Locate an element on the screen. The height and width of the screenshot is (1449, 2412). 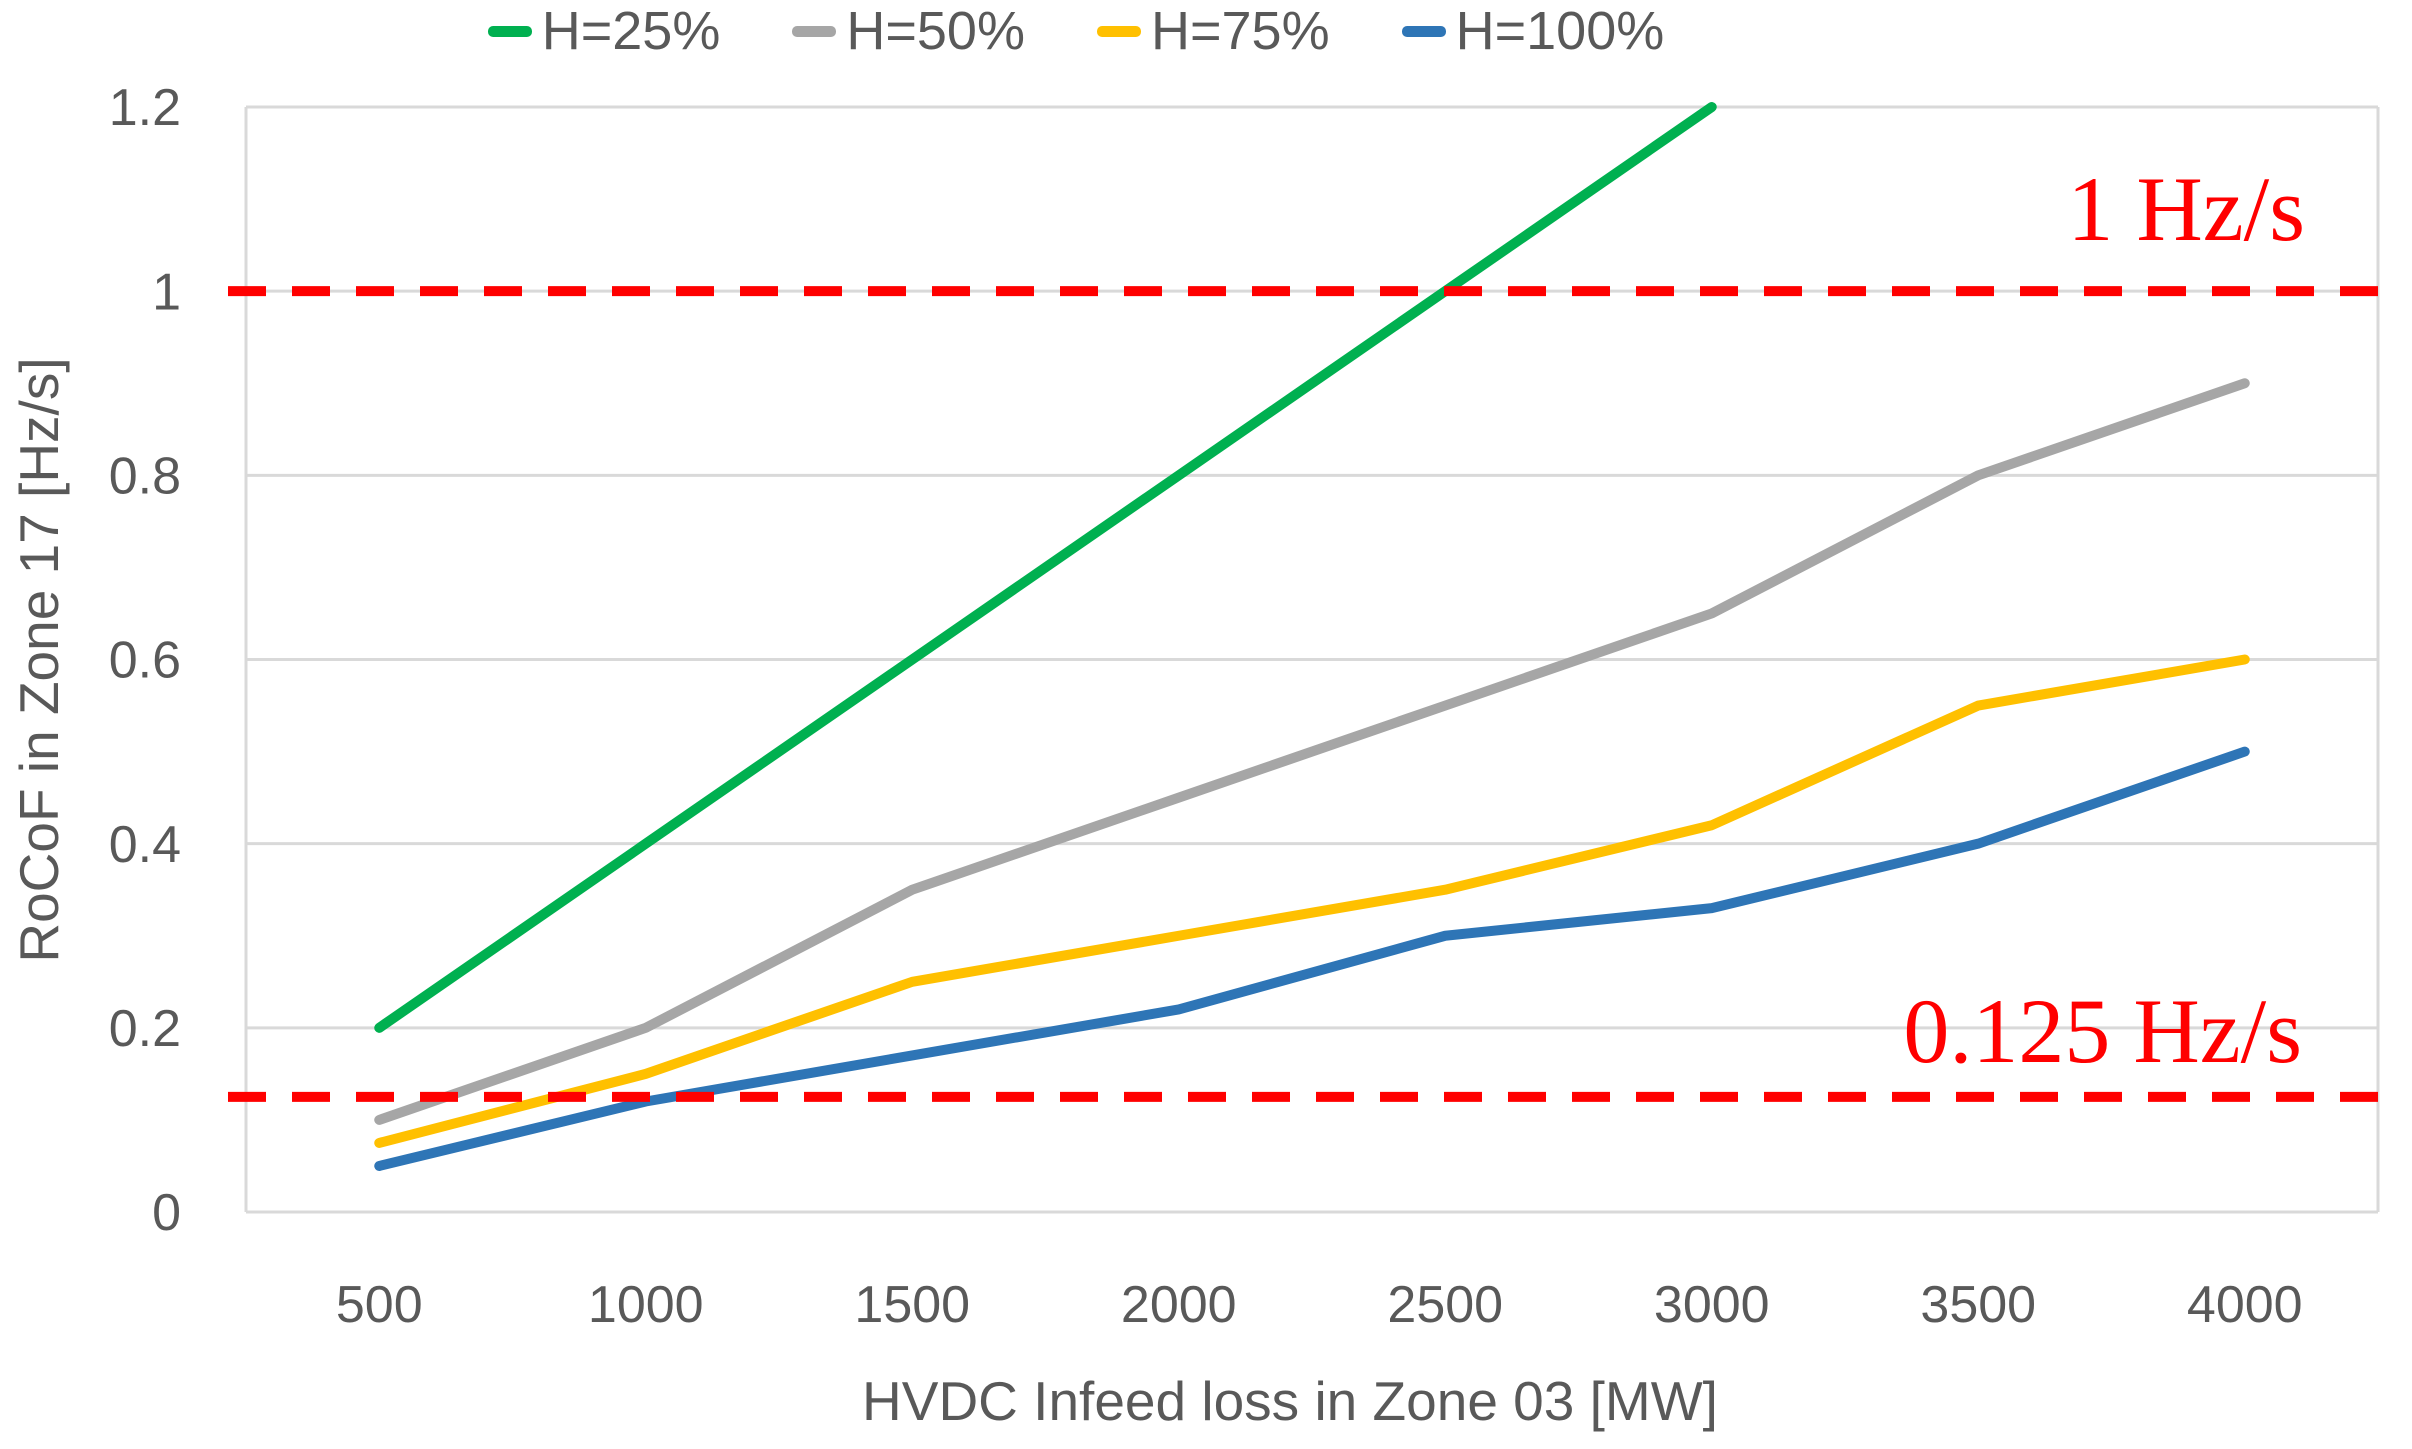
x-tick-2500: 2500 is located at coordinates (1445, 1305).